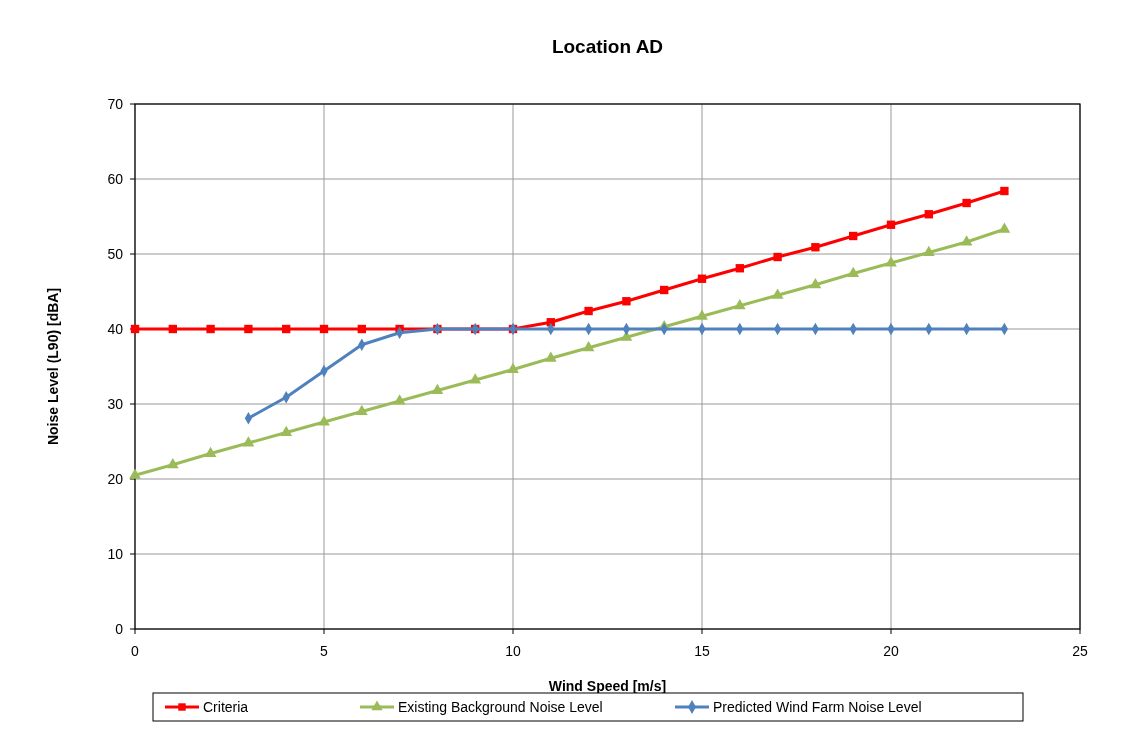 Image resolution: width=1122 pixels, height=738 pixels. I want to click on x-tick-label: 15, so click(702, 651).